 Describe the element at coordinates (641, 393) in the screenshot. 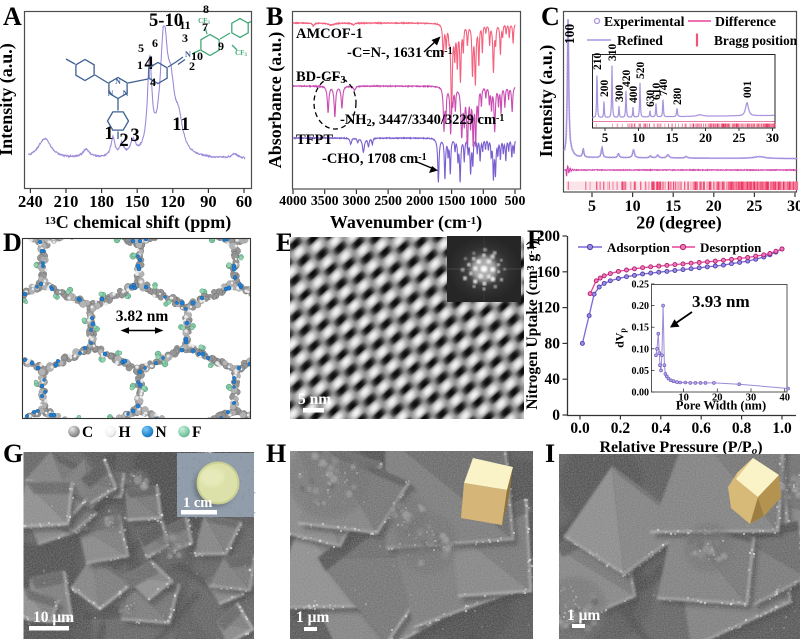

I see `svg-text: 0.00` at that location.